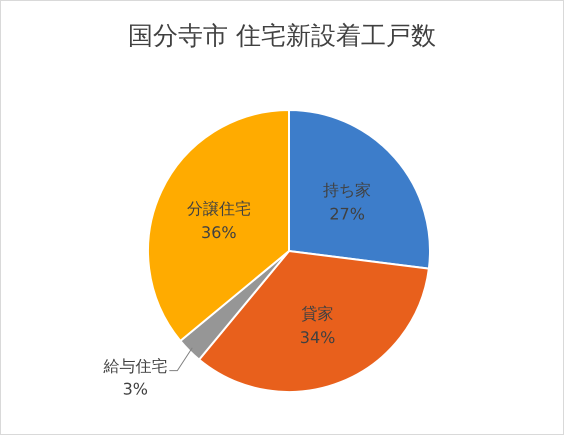  What do you see at coordinates (135, 366) in the screenshot?
I see `slice-label: 給与住宅` at bounding box center [135, 366].